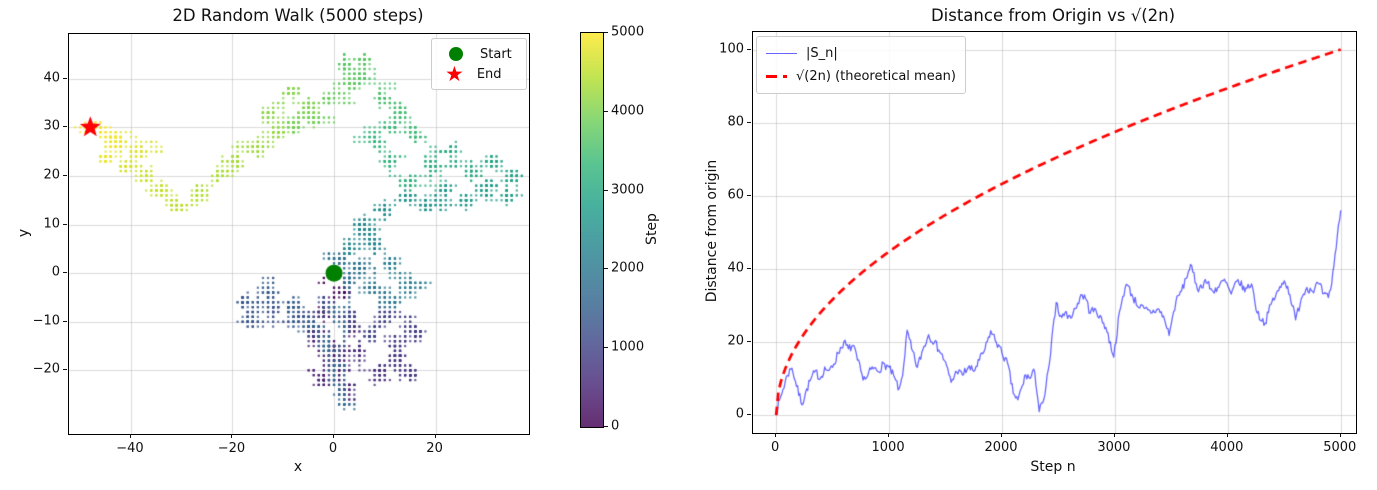 This screenshot has height=490, width=1377. I want to click on tick-label: 10, so click(51, 224).